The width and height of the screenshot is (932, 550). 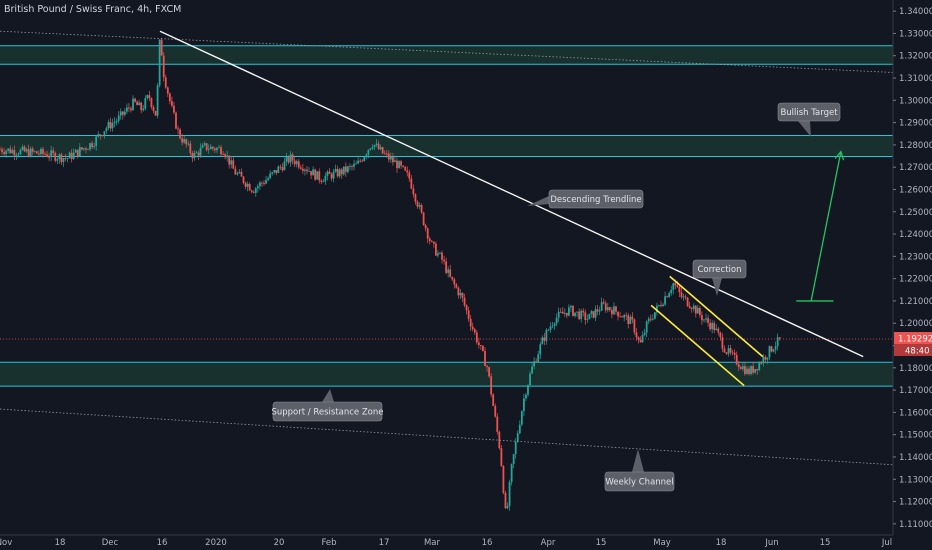 What do you see at coordinates (639, 483) in the screenshot?
I see `callout-label: Weekly Channel` at bounding box center [639, 483].